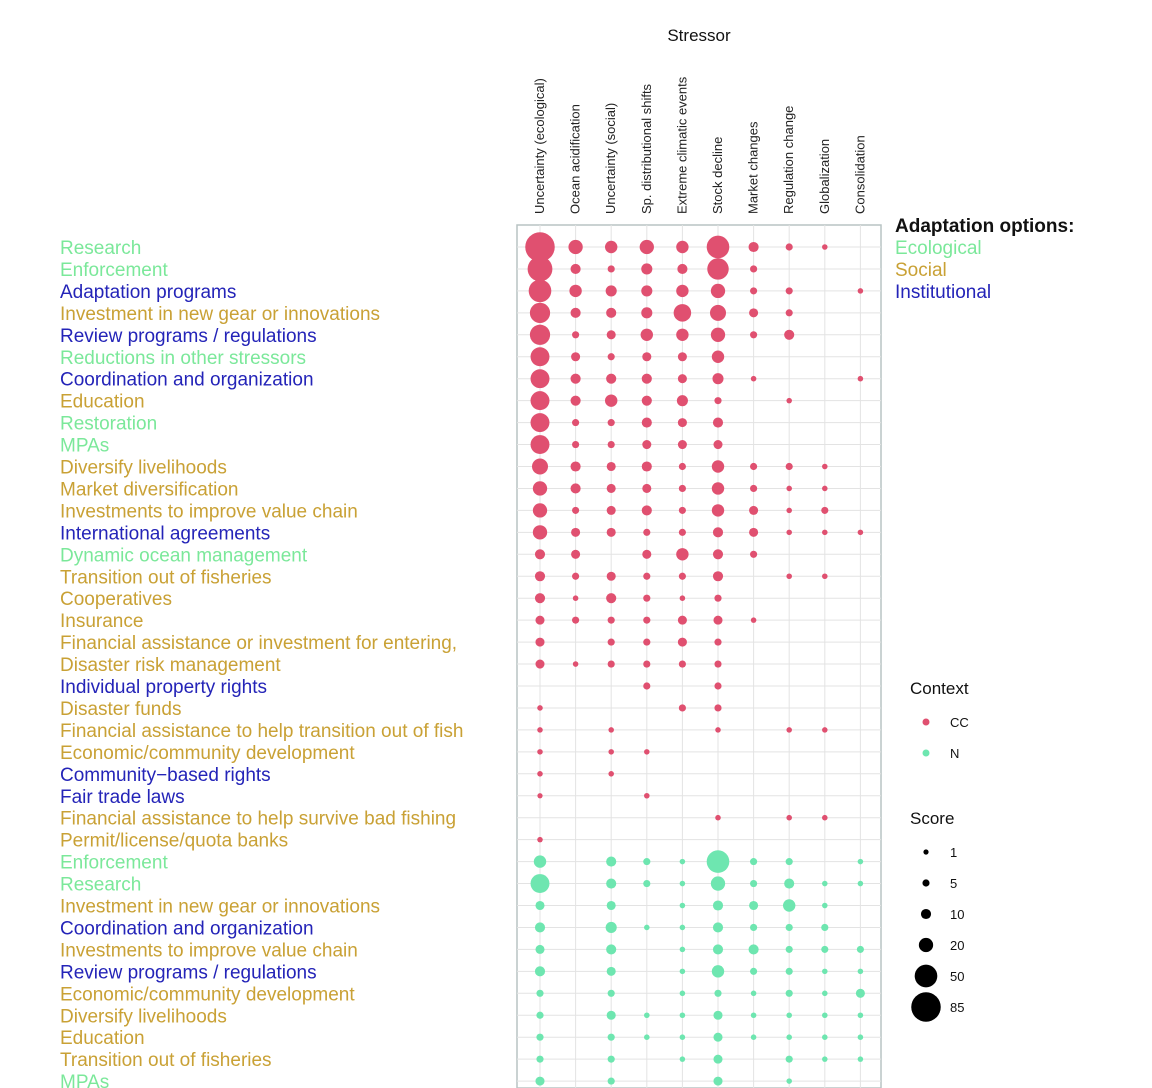 Image resolution: width=1152 pixels, height=1088 pixels. What do you see at coordinates (183, 358) in the screenshot?
I see `adaptation-option-label: Reductions in other stressors` at bounding box center [183, 358].